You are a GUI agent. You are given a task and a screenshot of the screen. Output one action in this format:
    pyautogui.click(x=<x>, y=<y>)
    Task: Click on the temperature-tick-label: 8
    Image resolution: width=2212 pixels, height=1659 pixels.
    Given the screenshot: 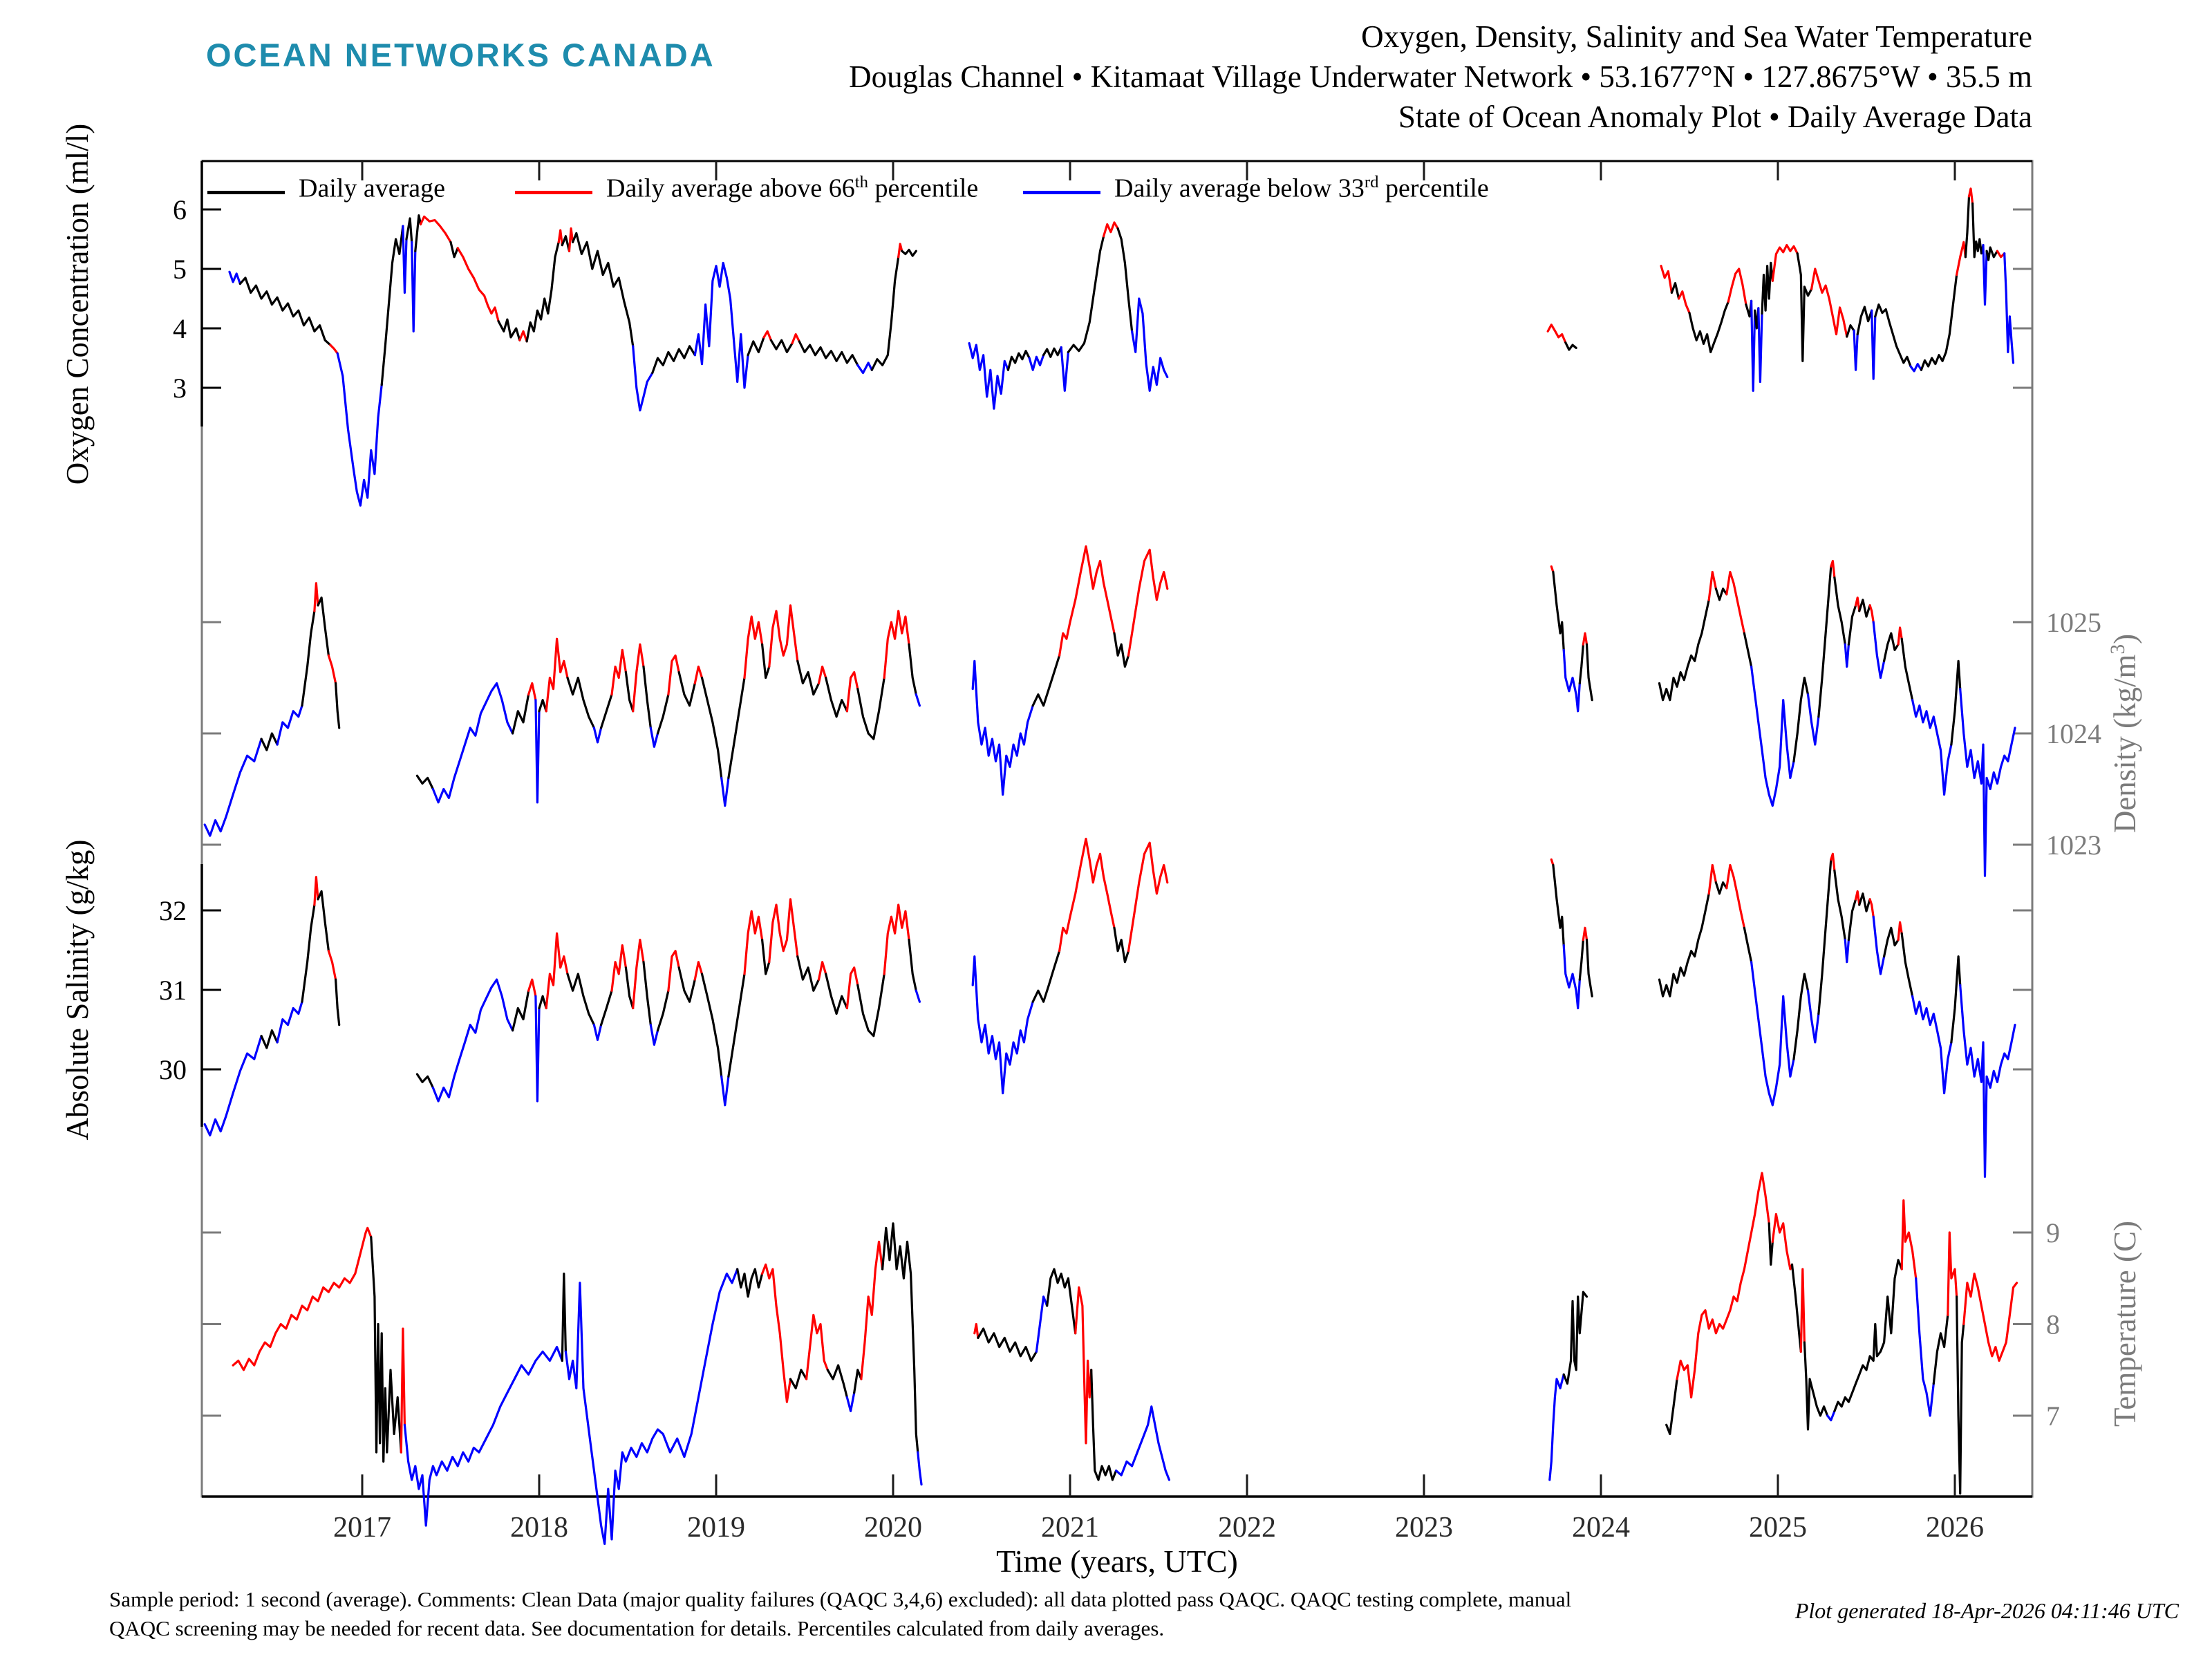 What is the action you would take?
    pyautogui.click(x=2053, y=1324)
    